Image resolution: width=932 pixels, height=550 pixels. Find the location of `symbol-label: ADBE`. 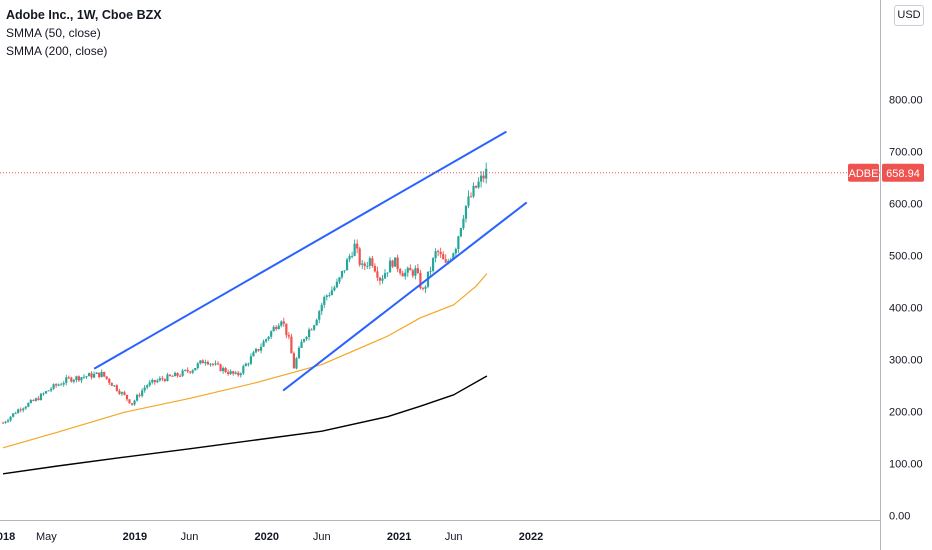

symbol-label: ADBE is located at coordinates (864, 174).